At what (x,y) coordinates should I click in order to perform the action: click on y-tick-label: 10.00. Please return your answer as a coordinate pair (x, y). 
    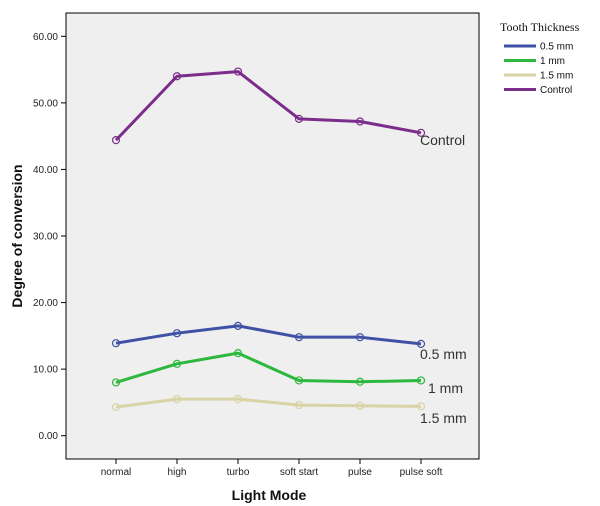
    Looking at the image, I should click on (45, 370).